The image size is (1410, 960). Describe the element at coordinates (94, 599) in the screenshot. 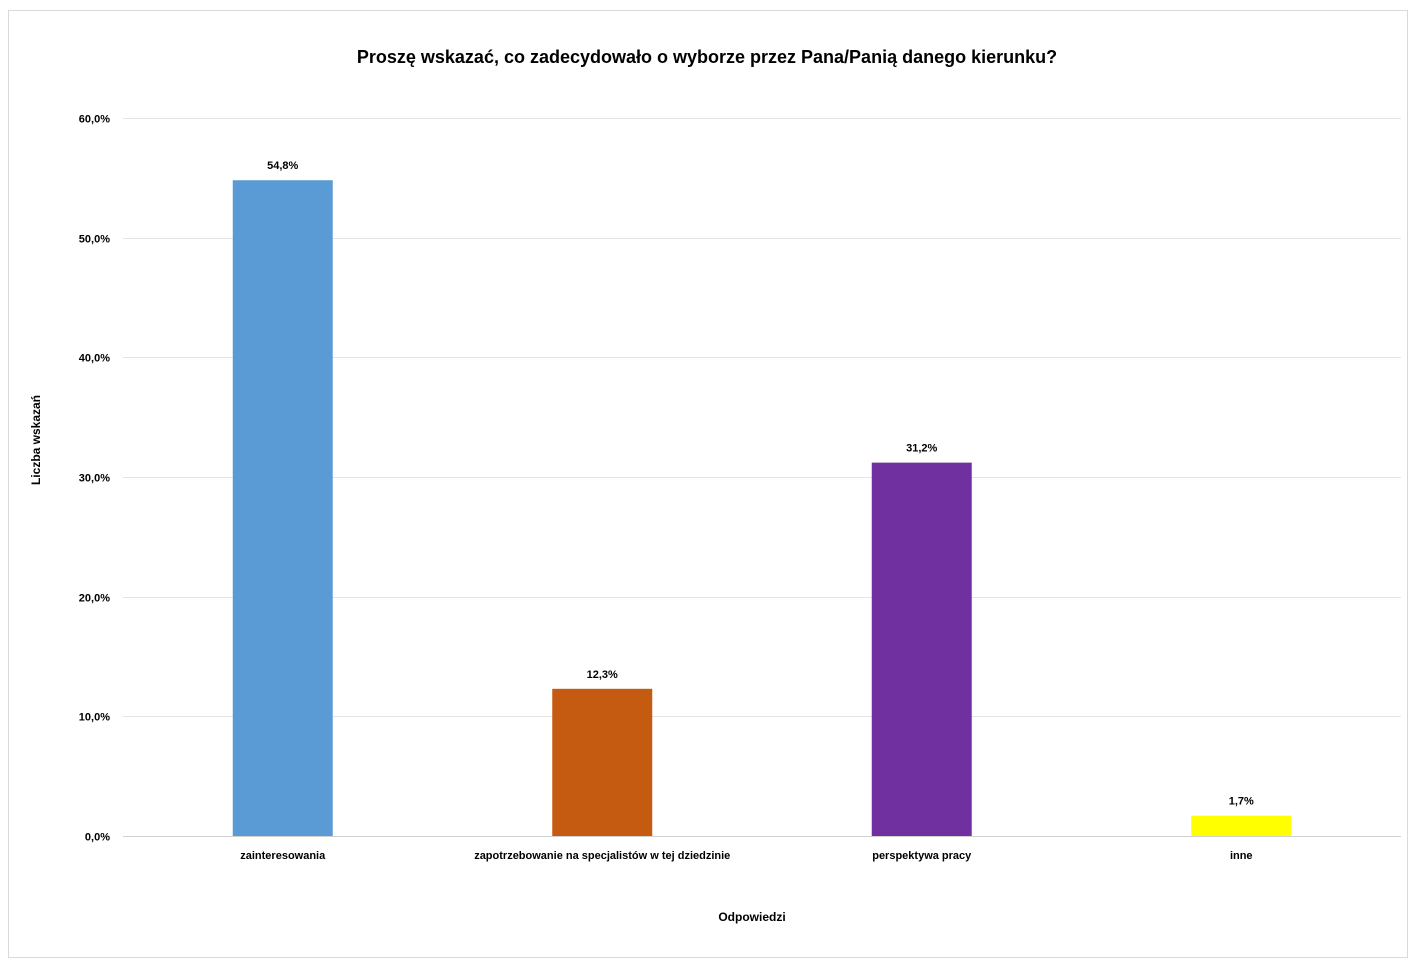

I see `y-tick-label: 20,0%` at that location.